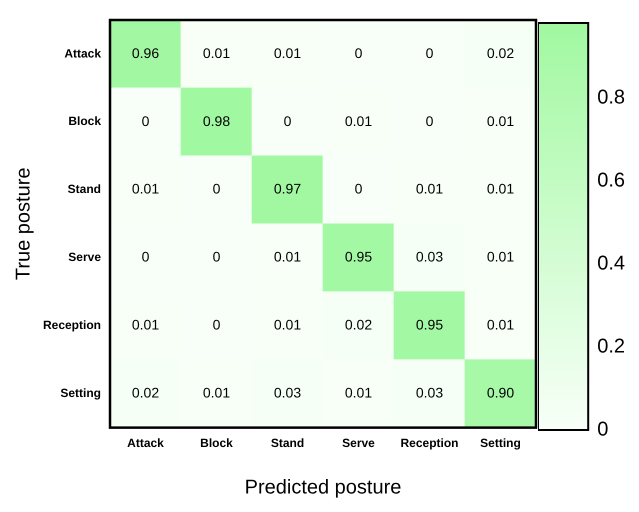 This screenshot has height=512, width=639. What do you see at coordinates (611, 97) in the screenshot?
I see `color-bar-label: 0.8` at bounding box center [611, 97].